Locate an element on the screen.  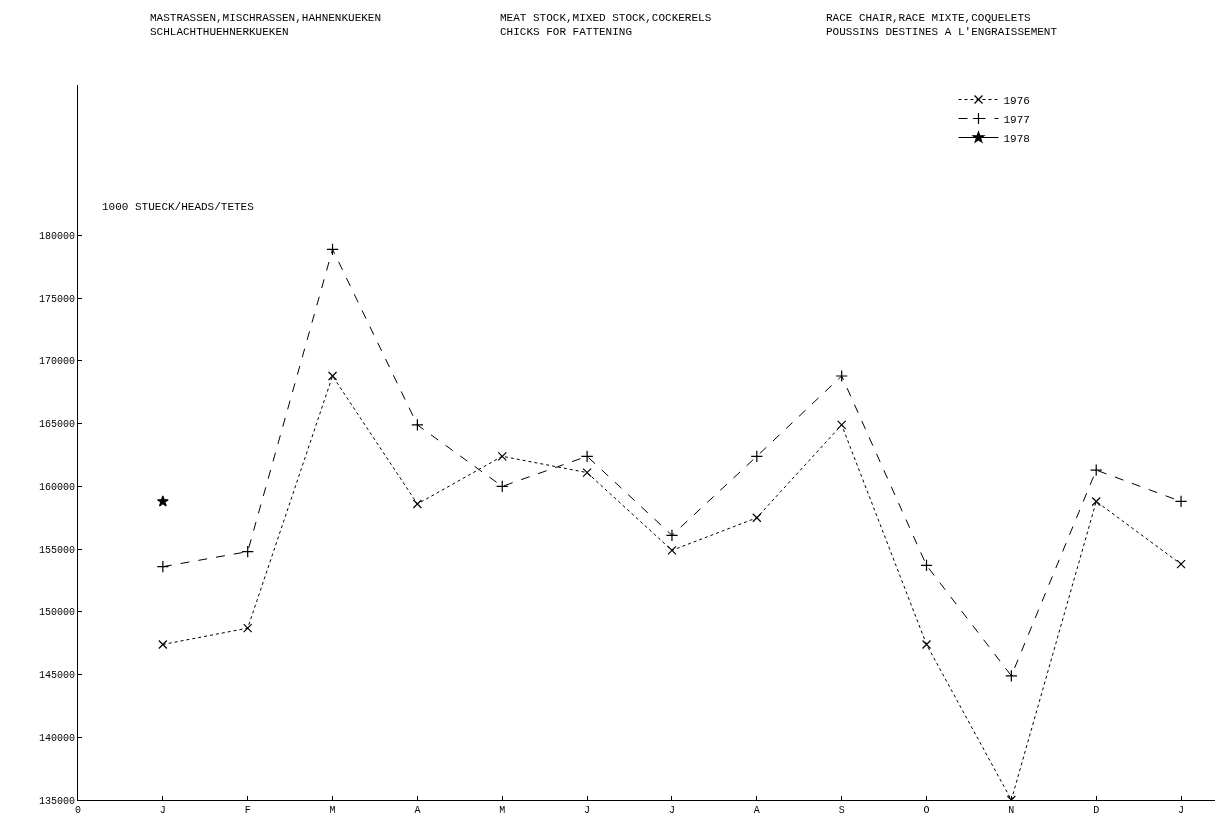
y-tick-label: 180000 is located at coordinates (56, 237).